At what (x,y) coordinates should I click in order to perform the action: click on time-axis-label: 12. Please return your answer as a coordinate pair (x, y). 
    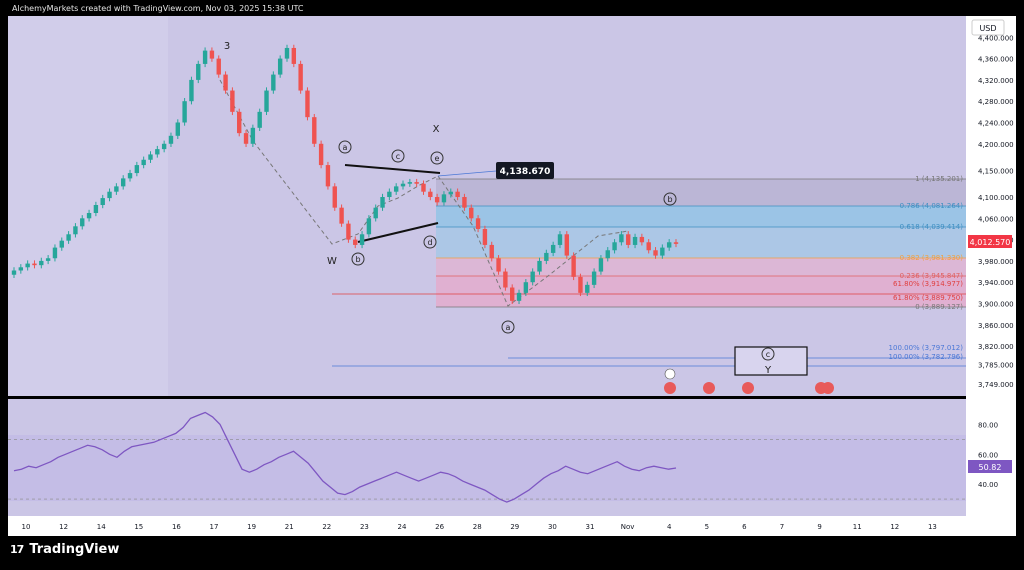
    Looking at the image, I should click on (894, 527).